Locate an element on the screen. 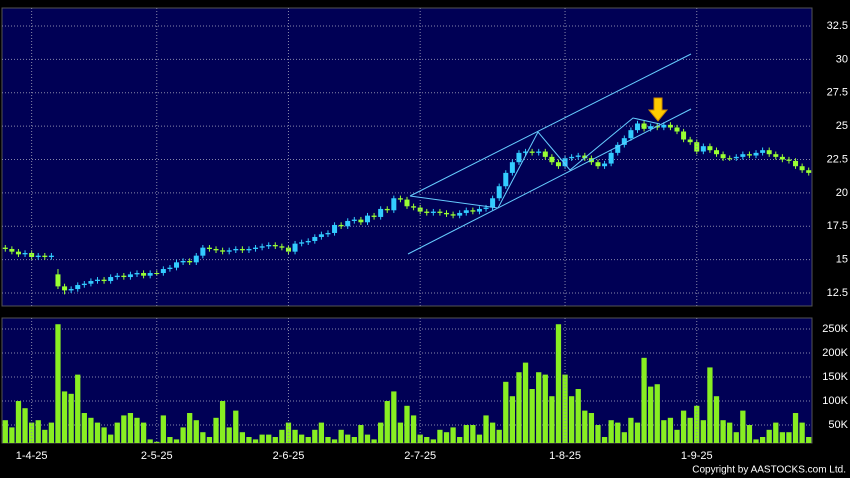 Image resolution: width=850 pixels, height=478 pixels. x-tick-label: 1-4-25 is located at coordinates (32, 456).